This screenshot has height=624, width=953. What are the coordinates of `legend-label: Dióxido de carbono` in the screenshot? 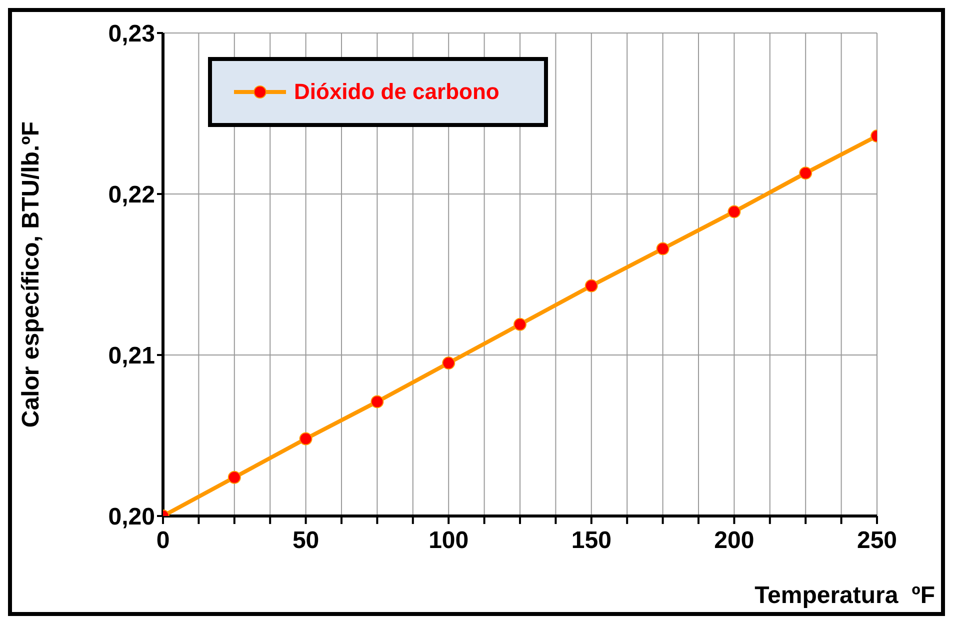 It's located at (397, 92).